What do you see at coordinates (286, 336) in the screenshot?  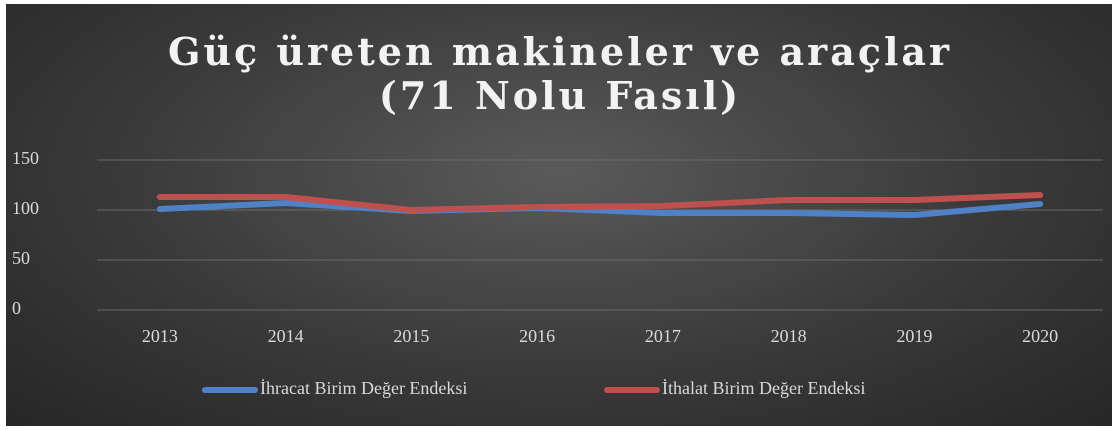 I see `x-tick-label: 2014` at bounding box center [286, 336].